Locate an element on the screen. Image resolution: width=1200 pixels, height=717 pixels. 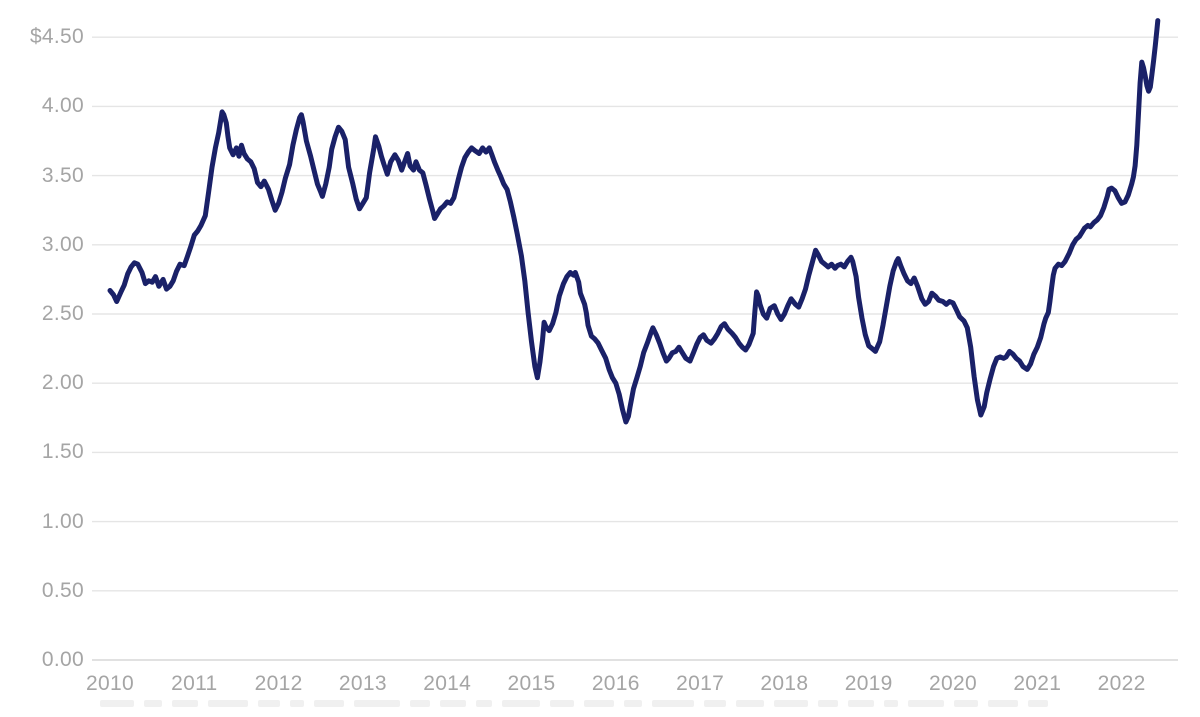
x-axis-tick-label: 2011 is located at coordinates (194, 683).